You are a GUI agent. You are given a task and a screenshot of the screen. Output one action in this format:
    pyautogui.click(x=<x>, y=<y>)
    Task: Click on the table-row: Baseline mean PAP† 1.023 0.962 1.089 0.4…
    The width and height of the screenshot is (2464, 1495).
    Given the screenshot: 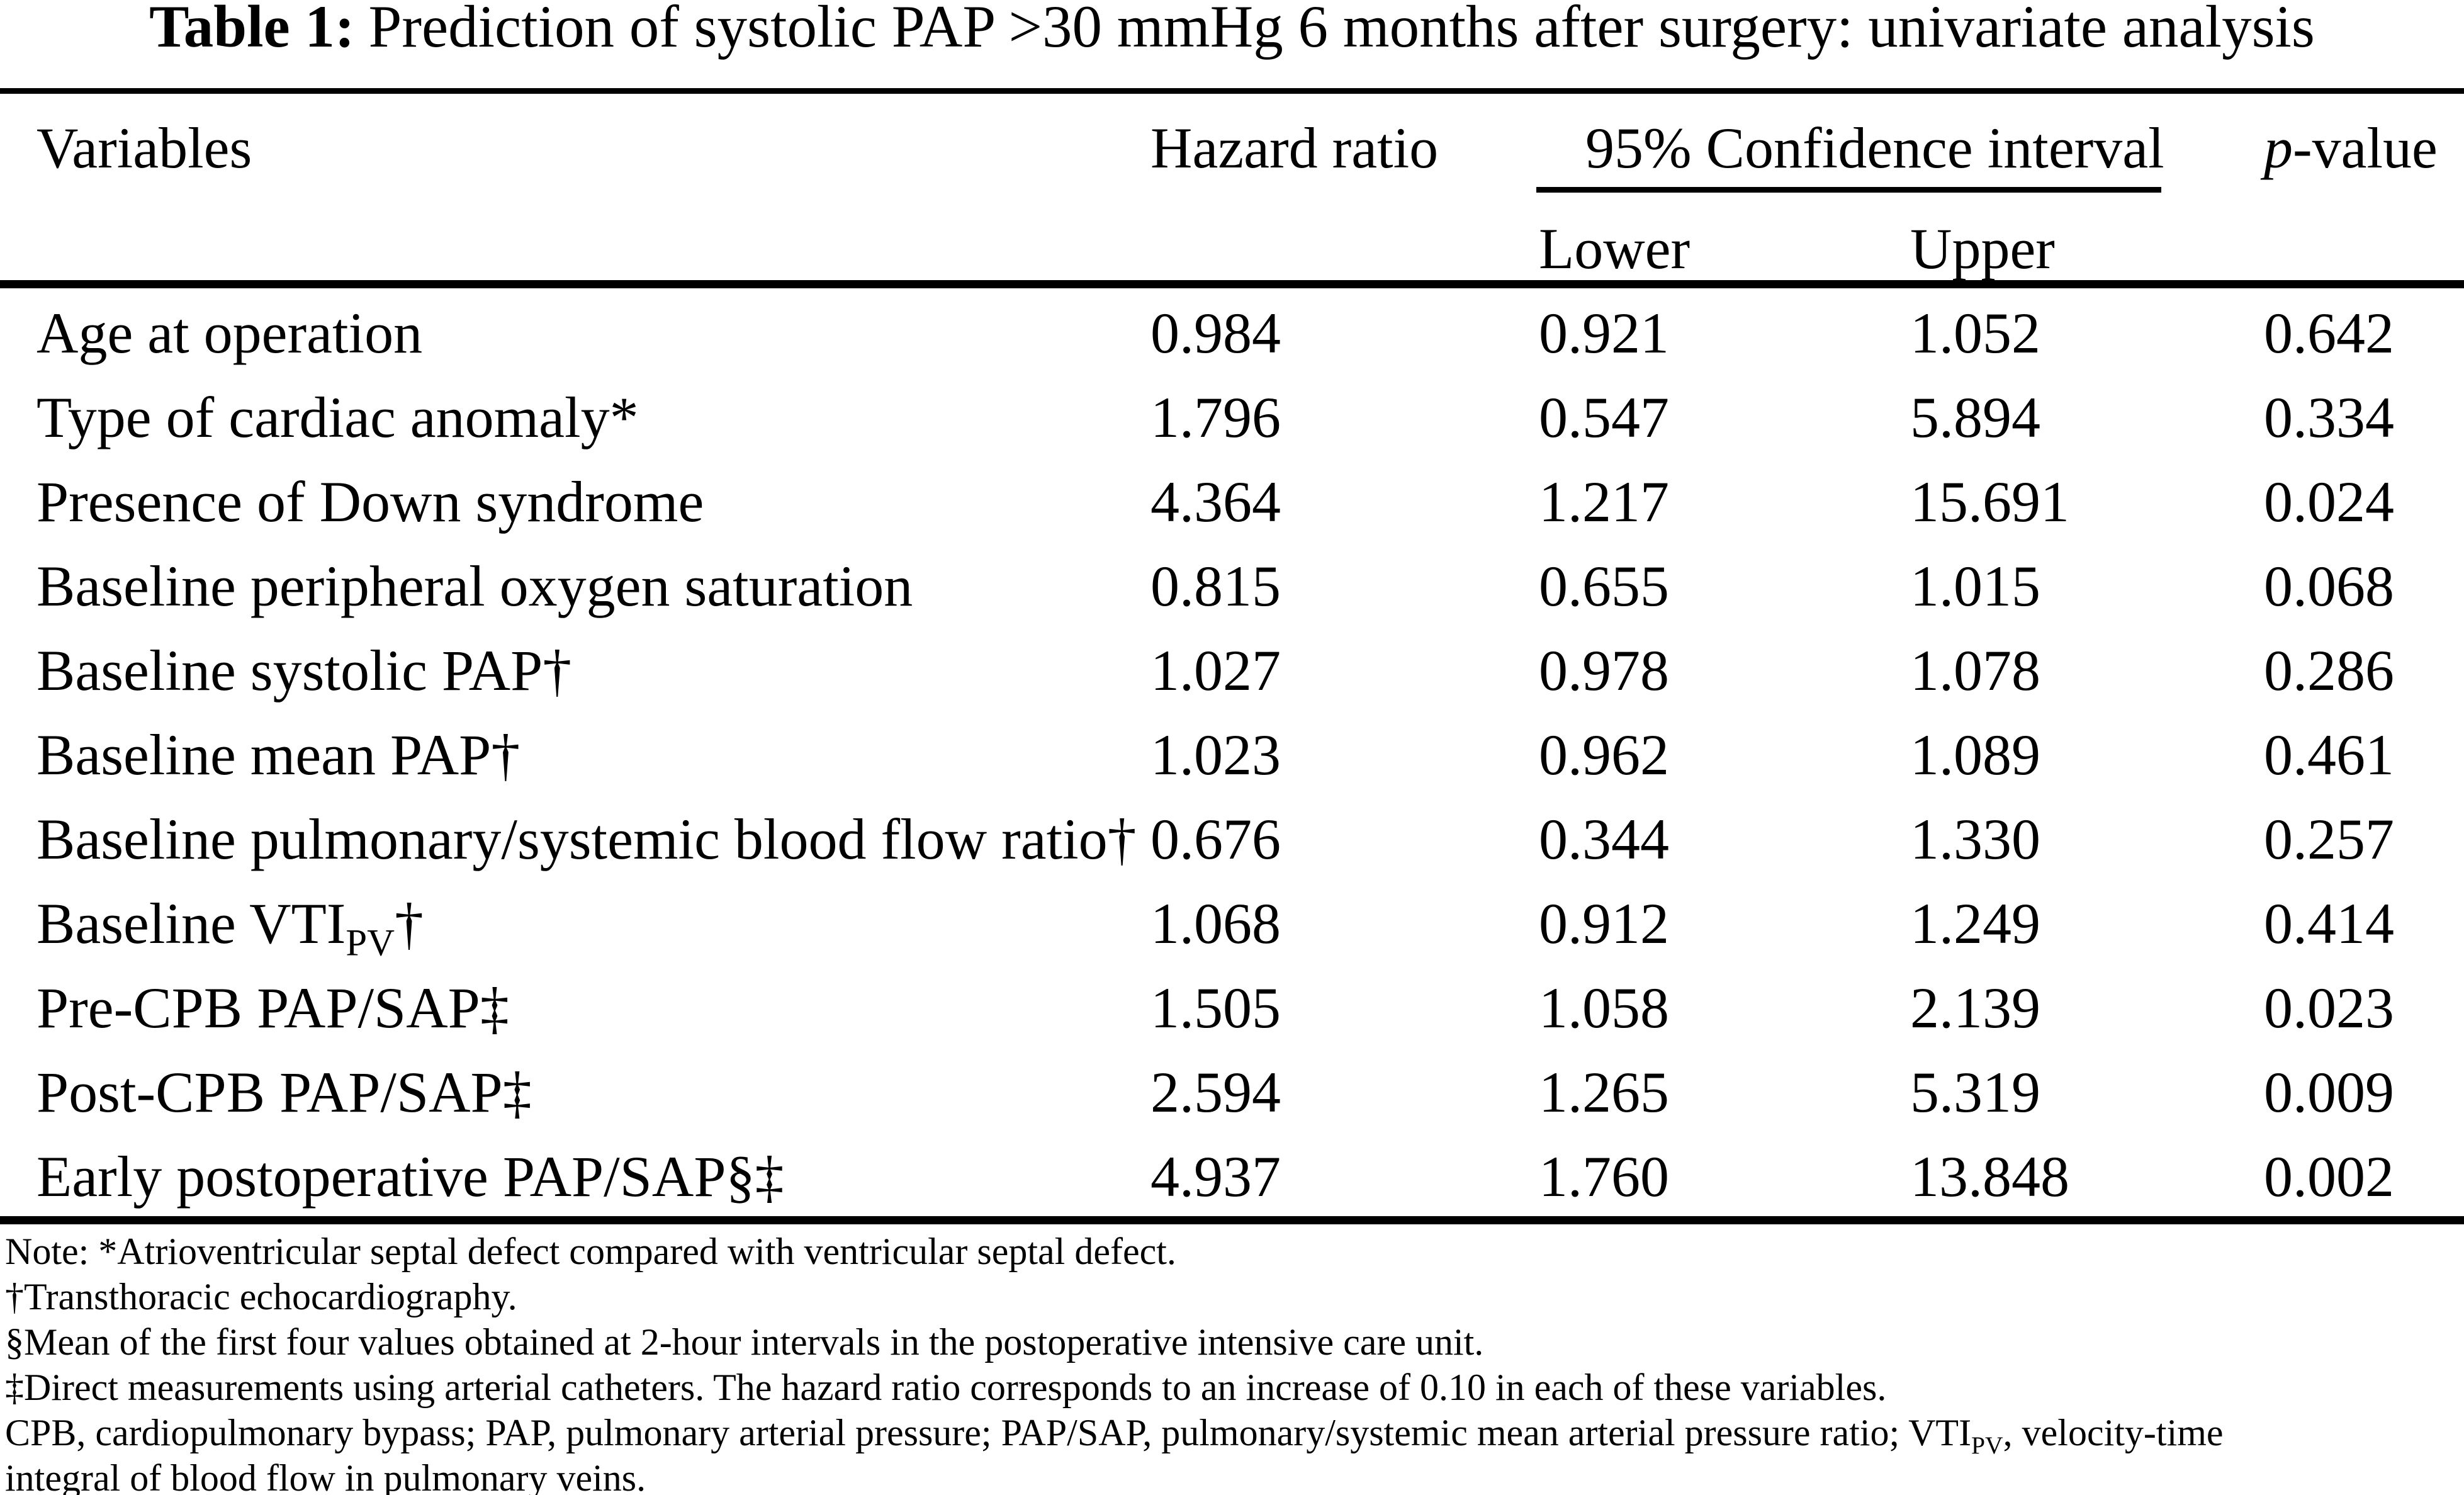 What is the action you would take?
    pyautogui.click(x=1232, y=755)
    